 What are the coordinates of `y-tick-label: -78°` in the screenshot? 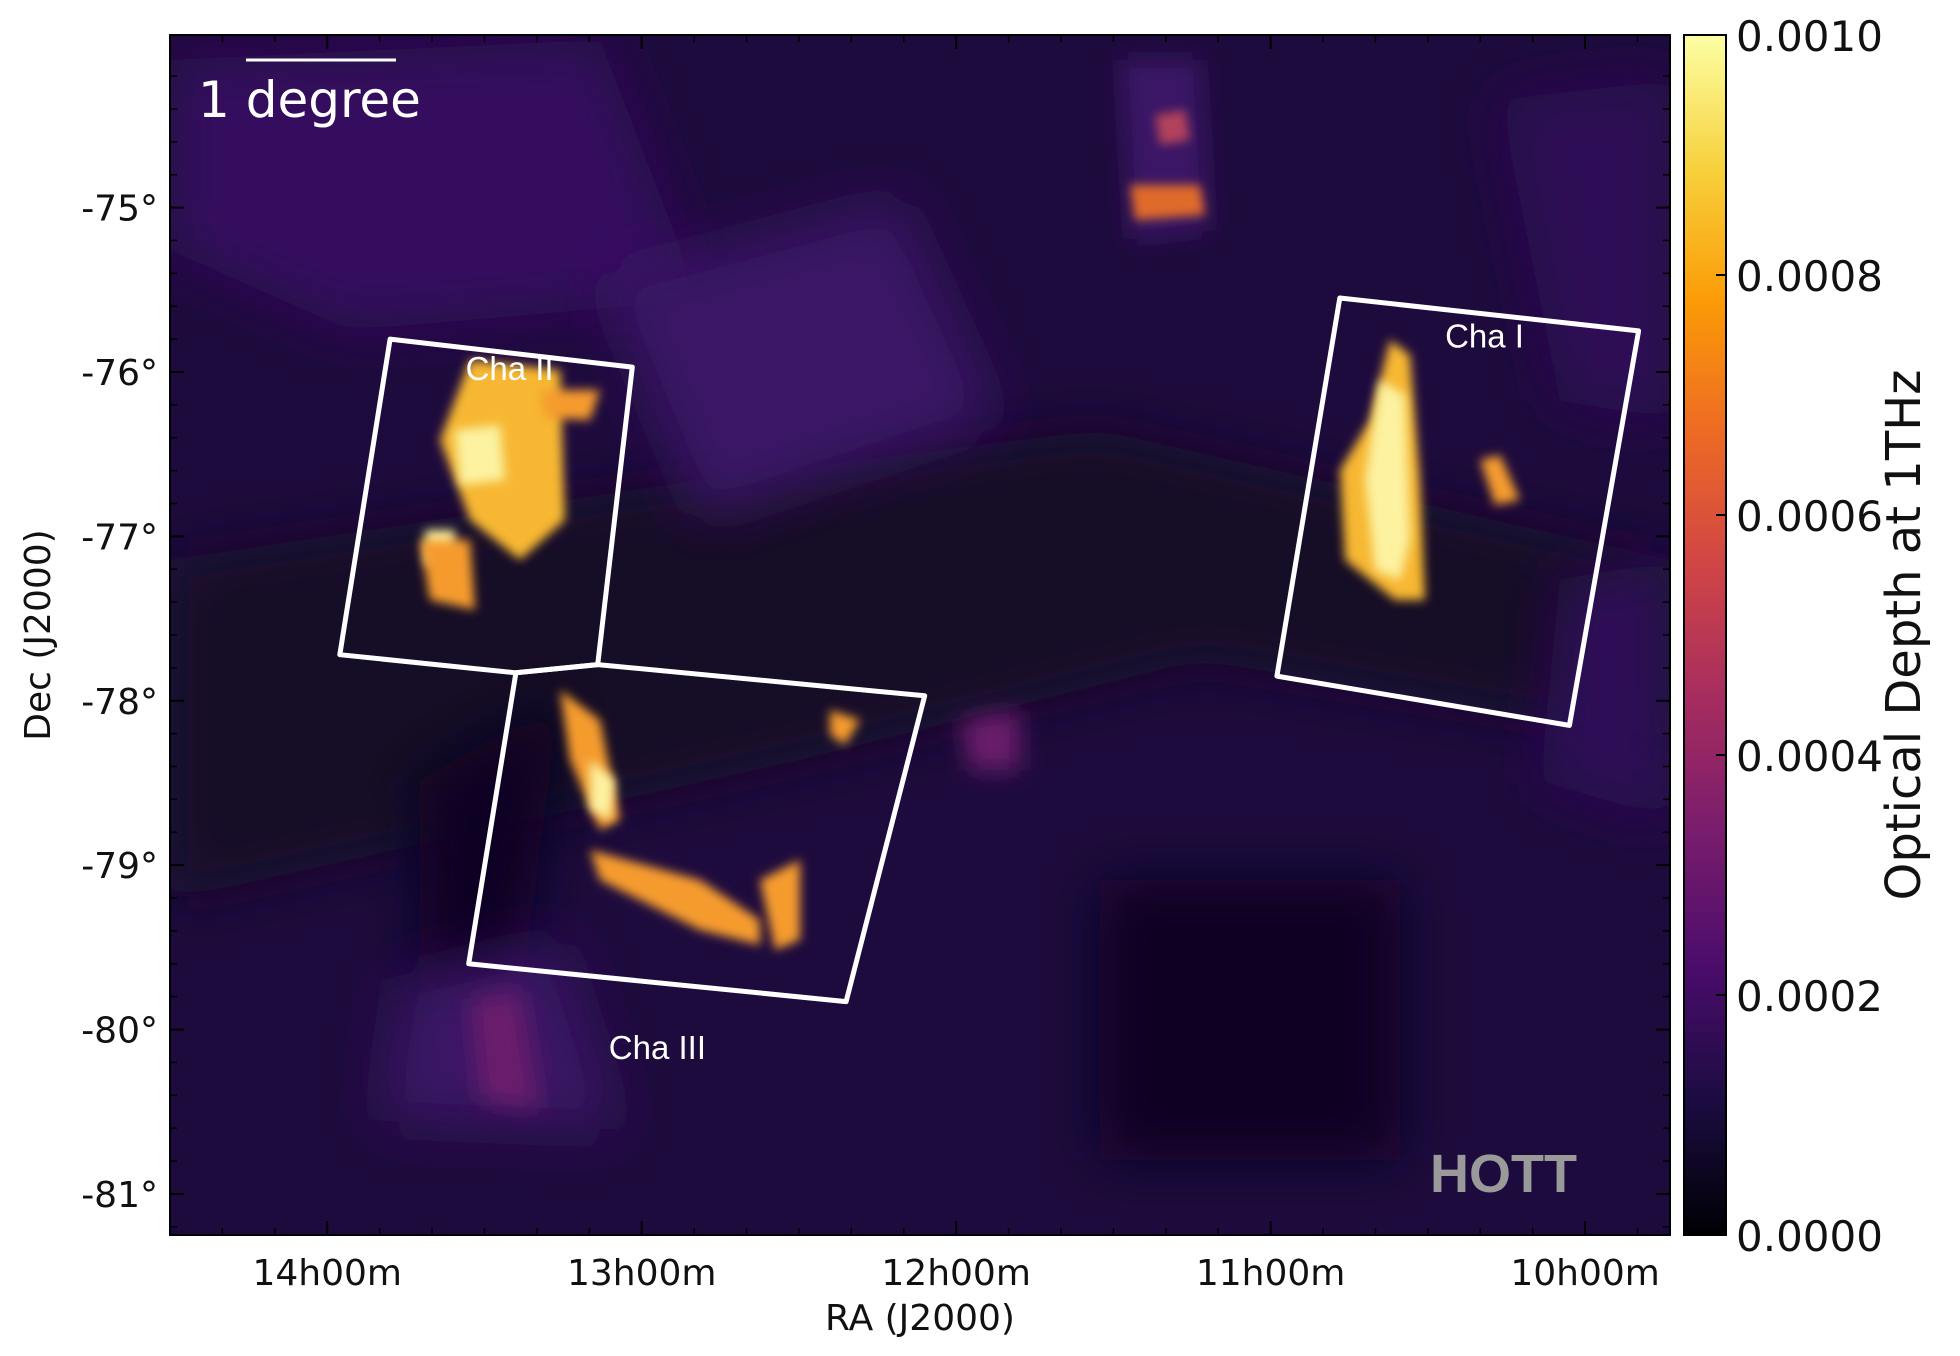 It's located at (119, 702).